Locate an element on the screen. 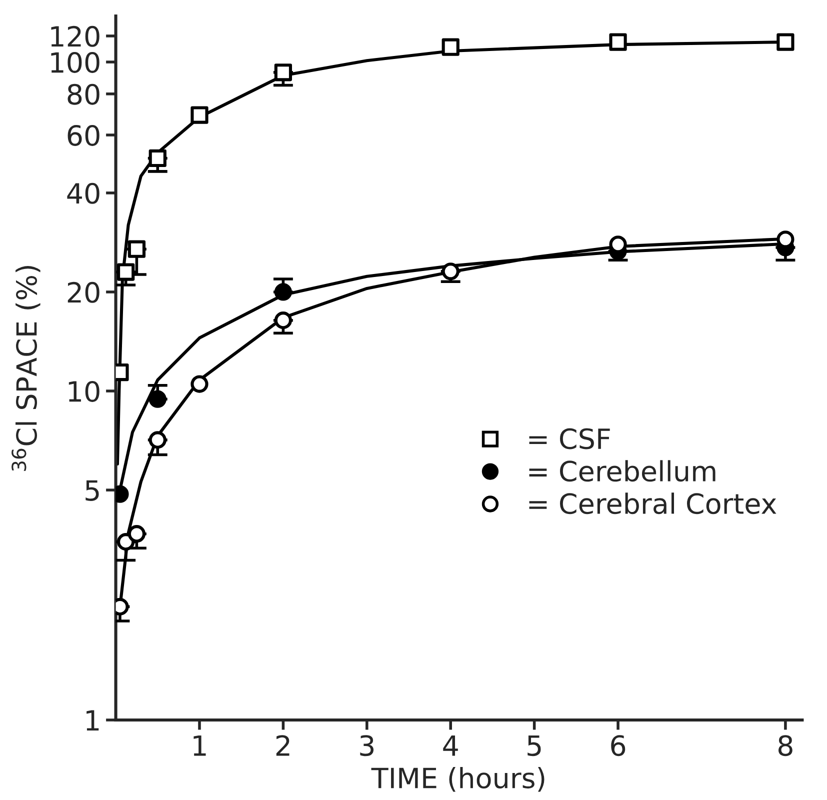  x-tick-label: 6 is located at coordinates (618, 745).